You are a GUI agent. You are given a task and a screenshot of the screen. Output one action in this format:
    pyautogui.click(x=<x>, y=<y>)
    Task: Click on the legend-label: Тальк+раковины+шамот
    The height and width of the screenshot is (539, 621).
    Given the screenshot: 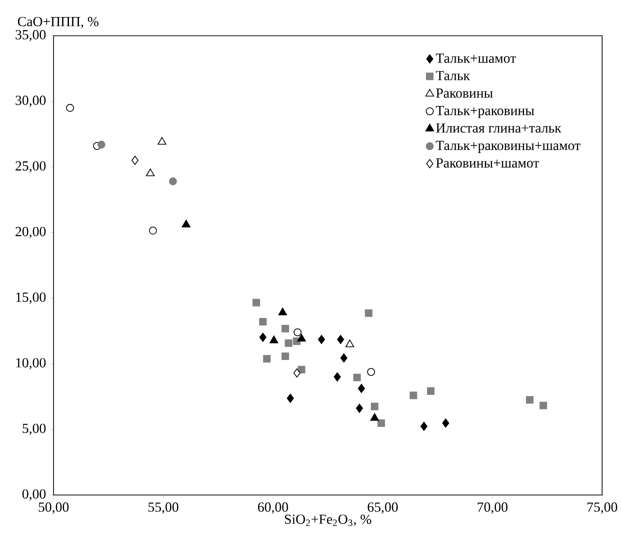 What is the action you would take?
    pyautogui.click(x=508, y=147)
    